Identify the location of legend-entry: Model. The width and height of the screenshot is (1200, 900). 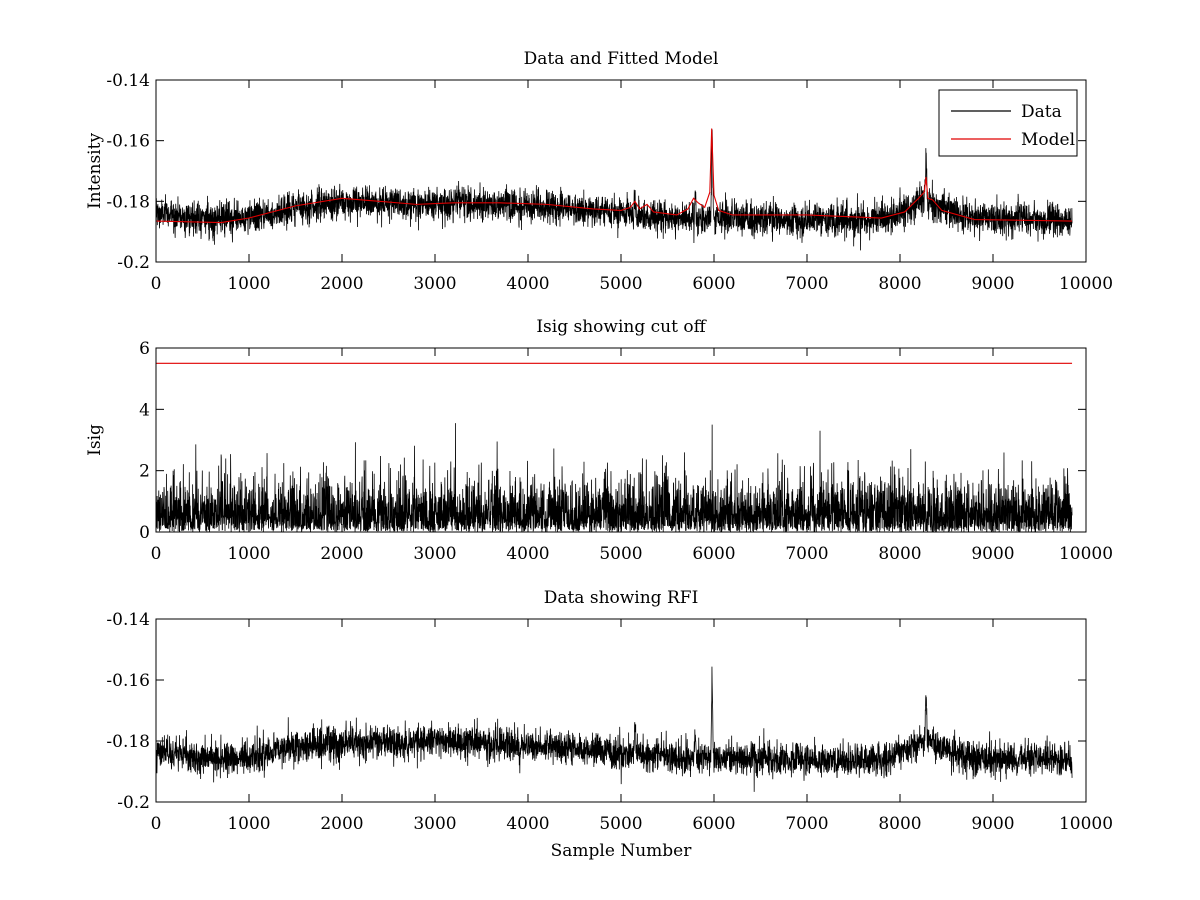
(1048, 140).